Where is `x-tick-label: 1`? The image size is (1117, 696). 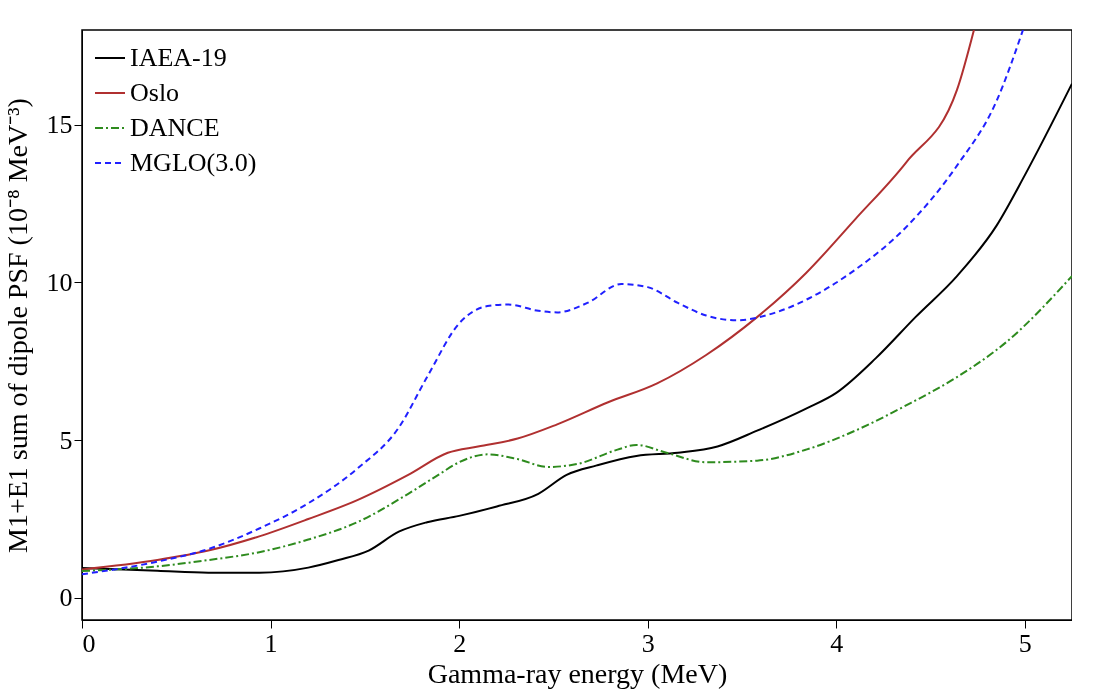
x-tick-label: 1 is located at coordinates (271, 643).